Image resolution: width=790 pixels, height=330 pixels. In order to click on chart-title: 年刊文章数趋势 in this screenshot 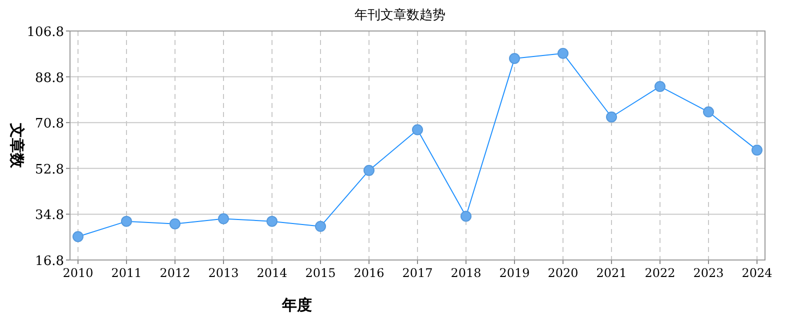, I will do `click(400, 15)`.